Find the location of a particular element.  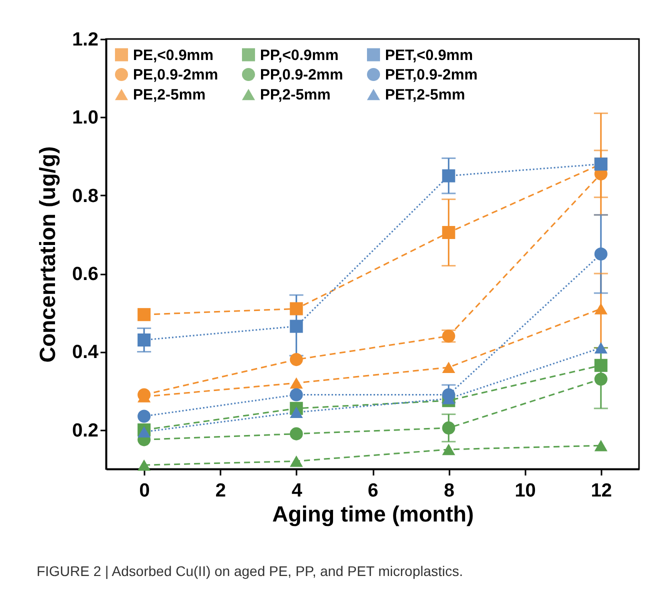

y-tick-label: 0.4 is located at coordinates (85, 353).